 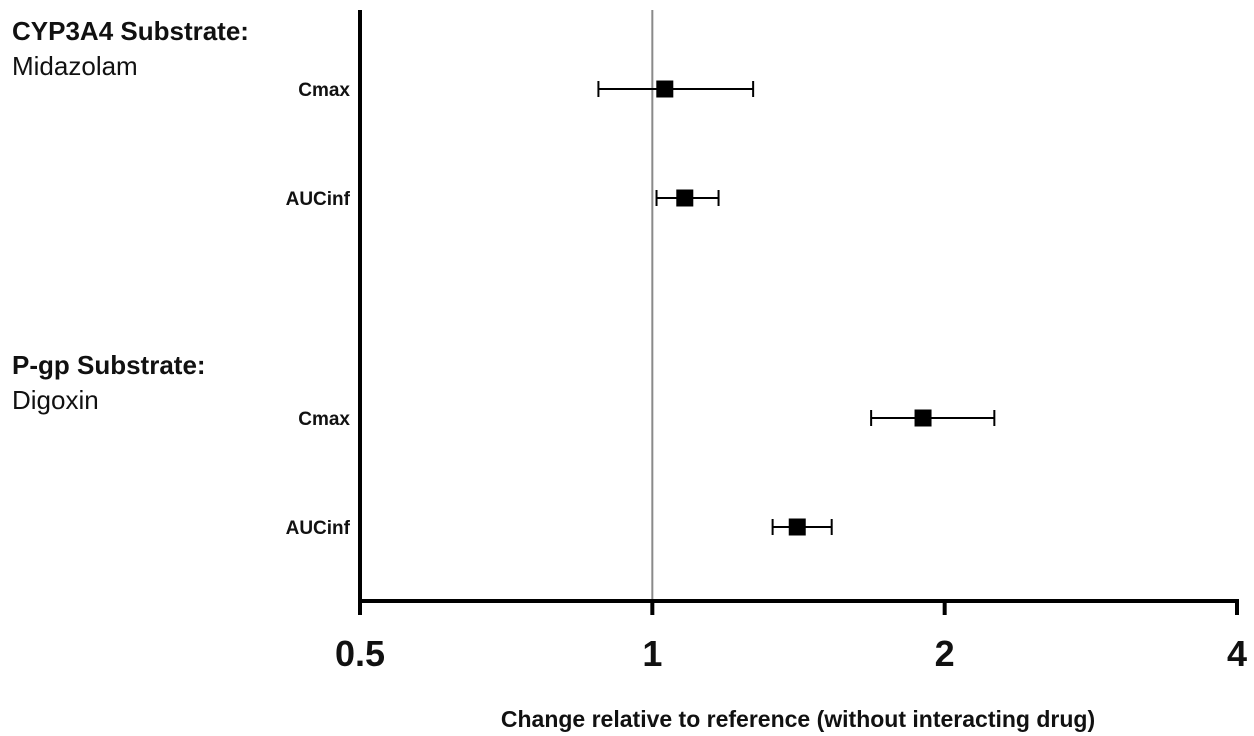 I want to click on row-label-digoxin-cmax: Cmax, so click(x=324, y=419).